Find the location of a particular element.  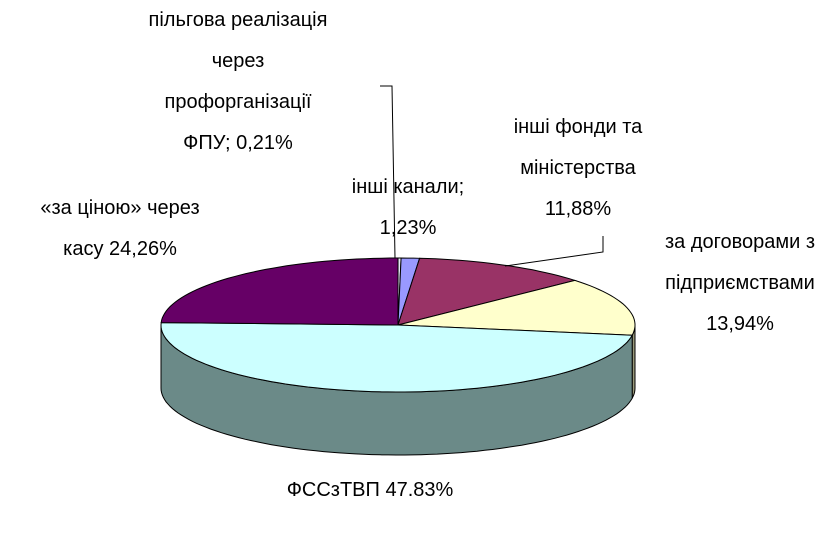

pie-tops is located at coordinates (398, 325).